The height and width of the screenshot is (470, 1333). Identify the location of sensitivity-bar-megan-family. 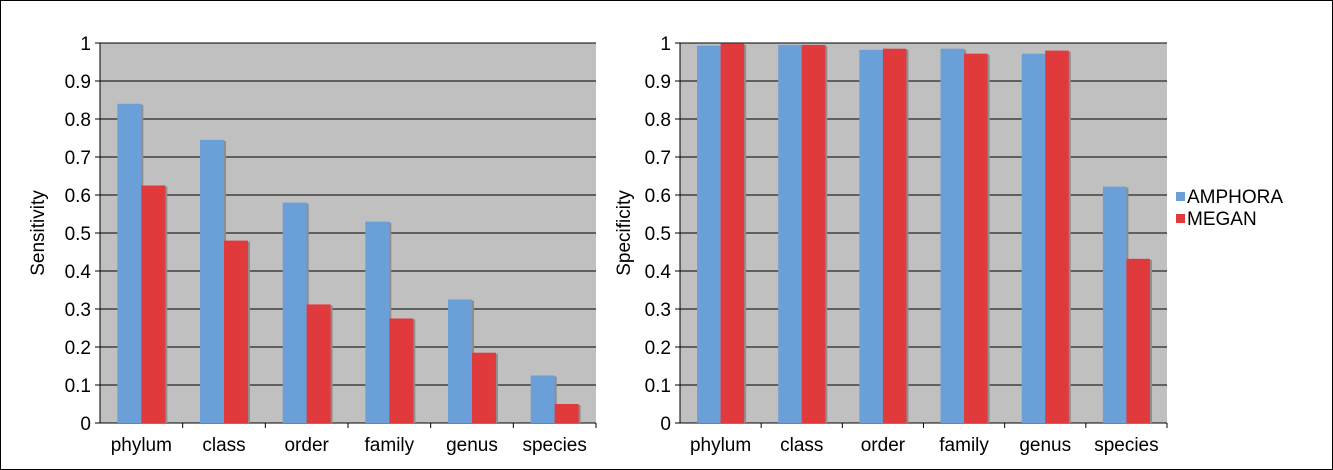
(401, 370).